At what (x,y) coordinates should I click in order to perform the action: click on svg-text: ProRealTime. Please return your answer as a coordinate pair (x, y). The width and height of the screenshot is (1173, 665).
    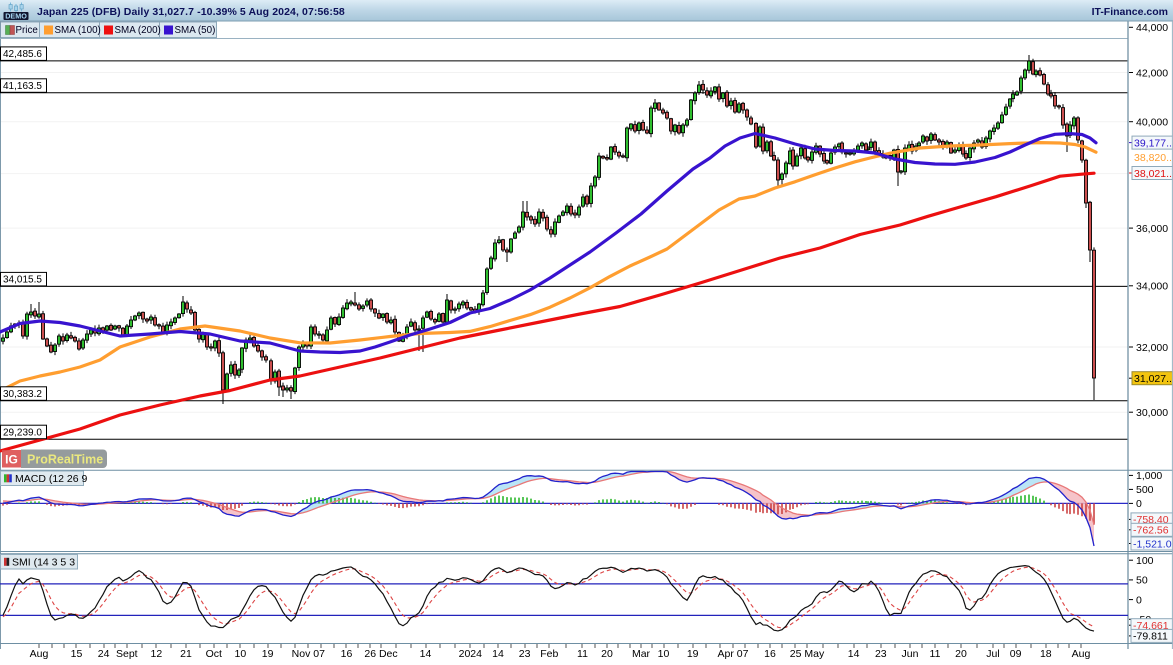
    Looking at the image, I should click on (65, 460).